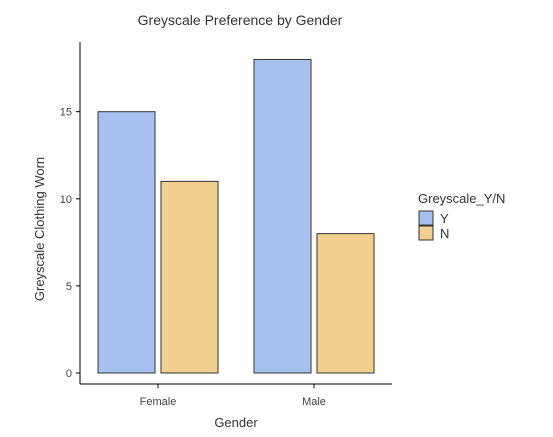 The height and width of the screenshot is (437, 553). Describe the element at coordinates (426, 218) in the screenshot. I see `legend-swatch-y` at that location.